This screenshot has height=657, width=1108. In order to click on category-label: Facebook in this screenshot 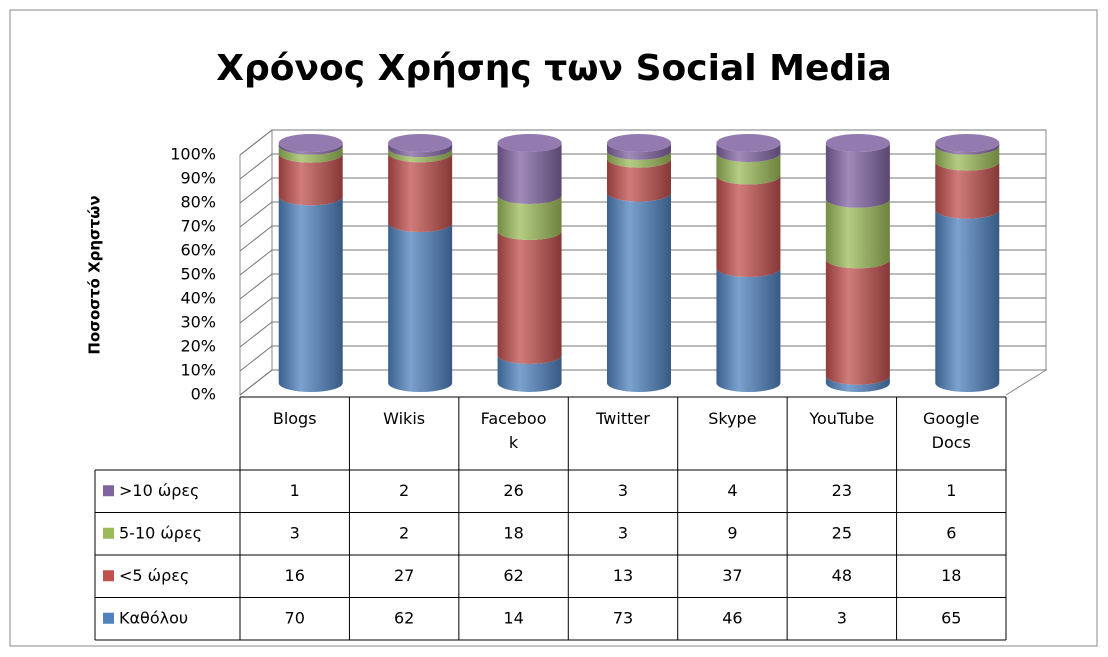, I will do `click(513, 430)`.